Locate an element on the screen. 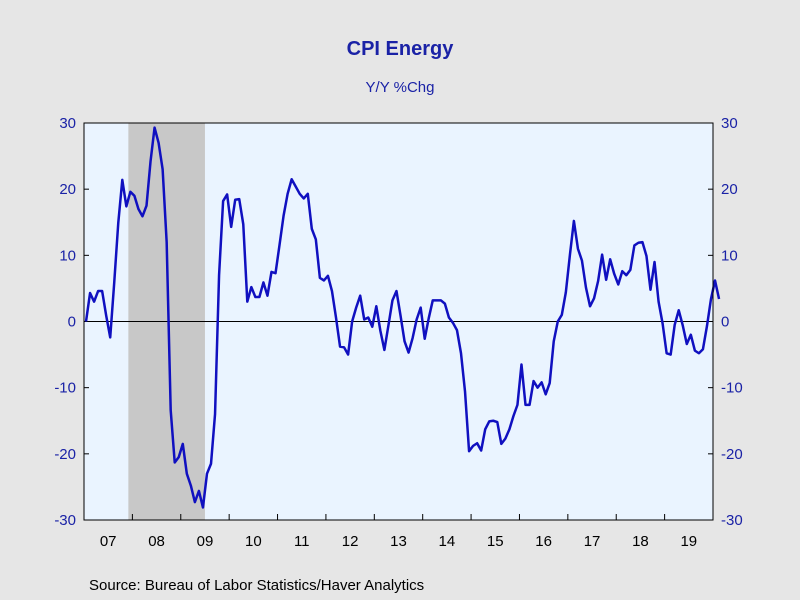 Image resolution: width=800 pixels, height=600 pixels. x-axis: 07 08 09 10 11 12 13 14 15 16 17 18 19 is located at coordinates (398, 532).